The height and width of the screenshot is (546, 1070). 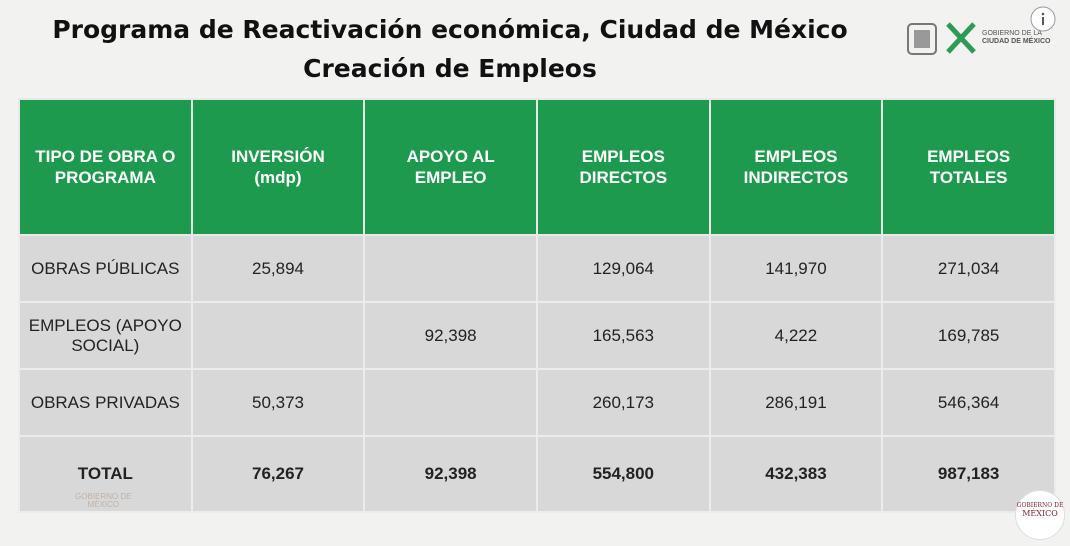 I want to click on cell-text: 50,373, so click(x=277, y=402).